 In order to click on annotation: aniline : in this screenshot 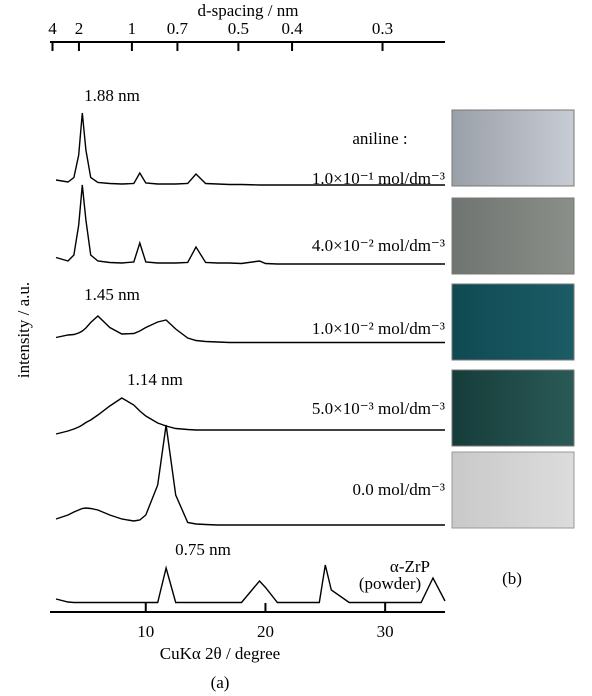, I will do `click(379, 138)`.